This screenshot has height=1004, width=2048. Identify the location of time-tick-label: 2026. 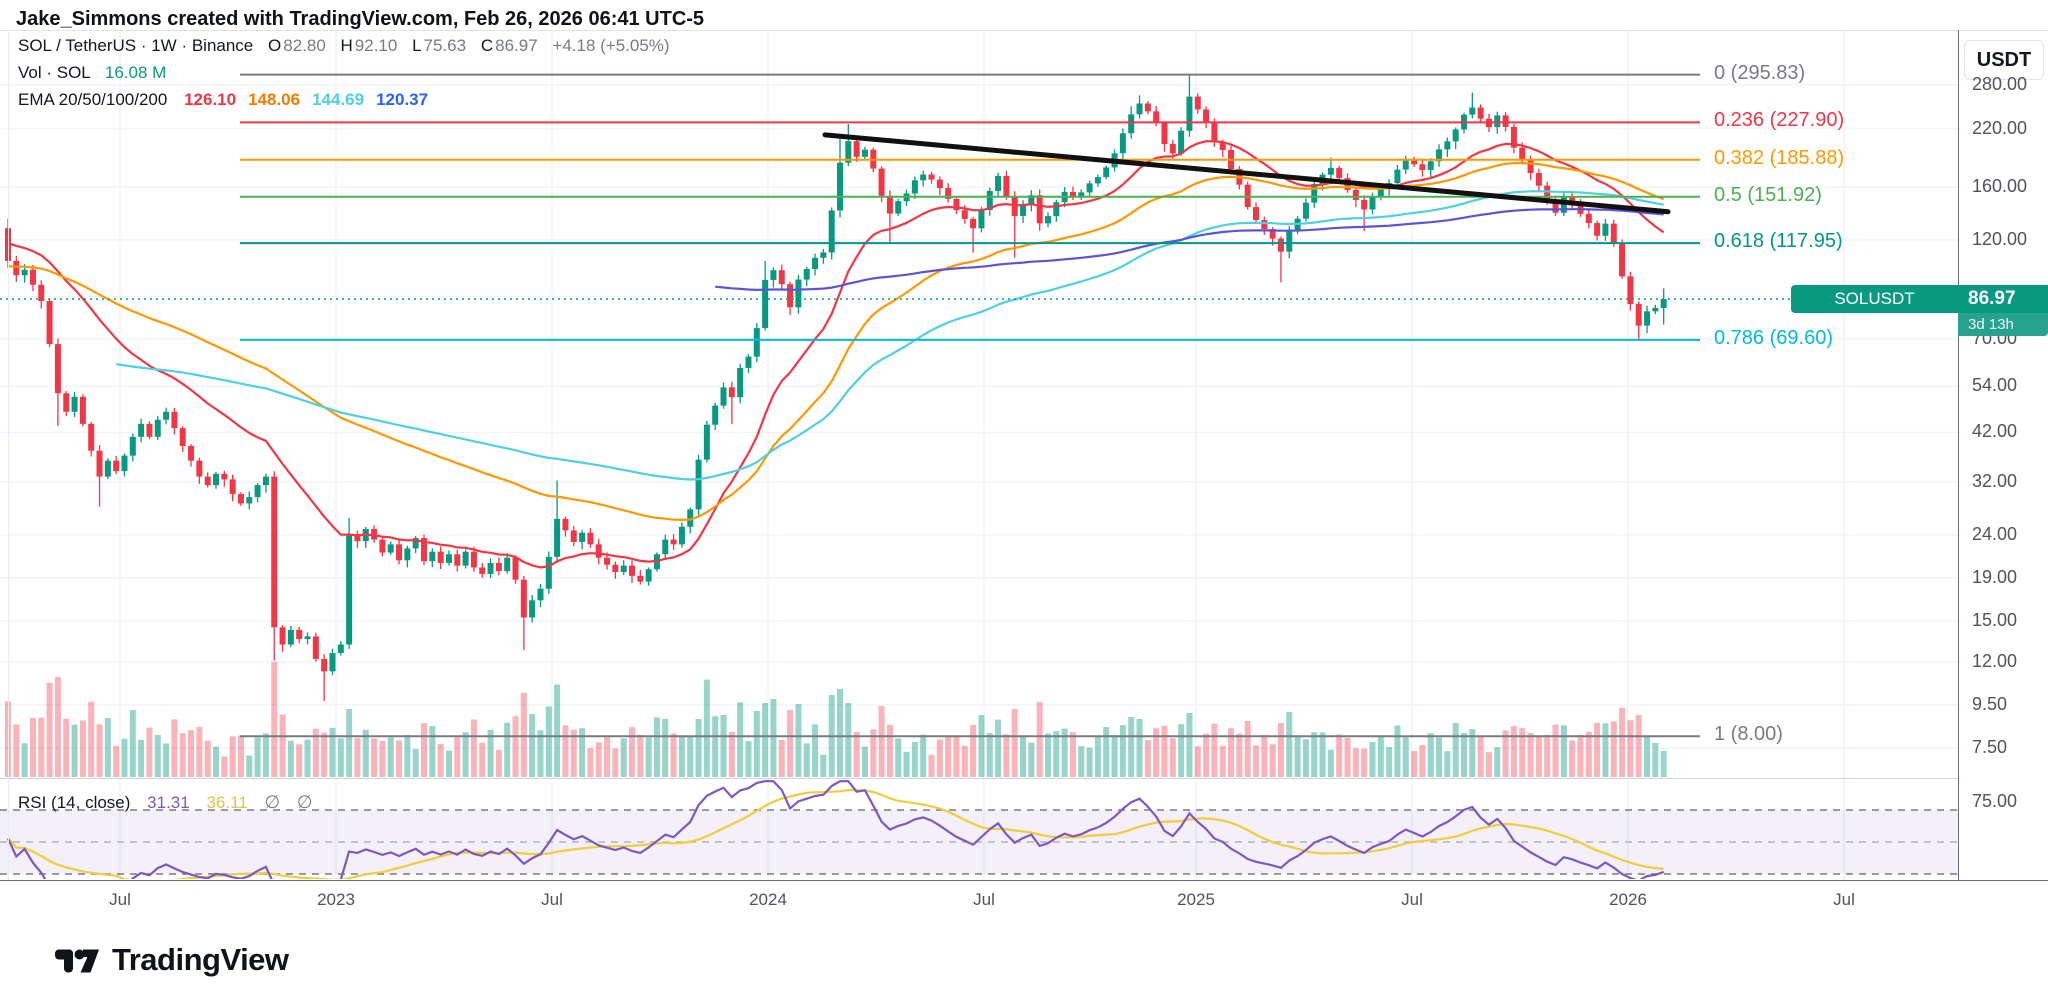
(1628, 899).